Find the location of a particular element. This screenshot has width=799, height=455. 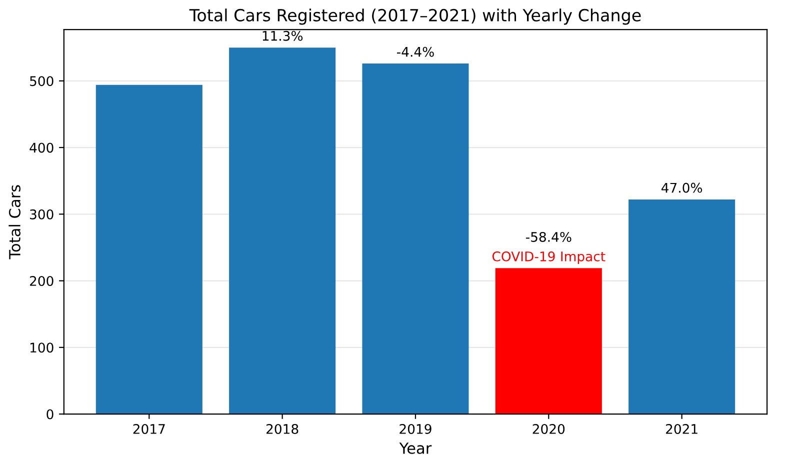

annotation: -4.4% is located at coordinates (415, 51).